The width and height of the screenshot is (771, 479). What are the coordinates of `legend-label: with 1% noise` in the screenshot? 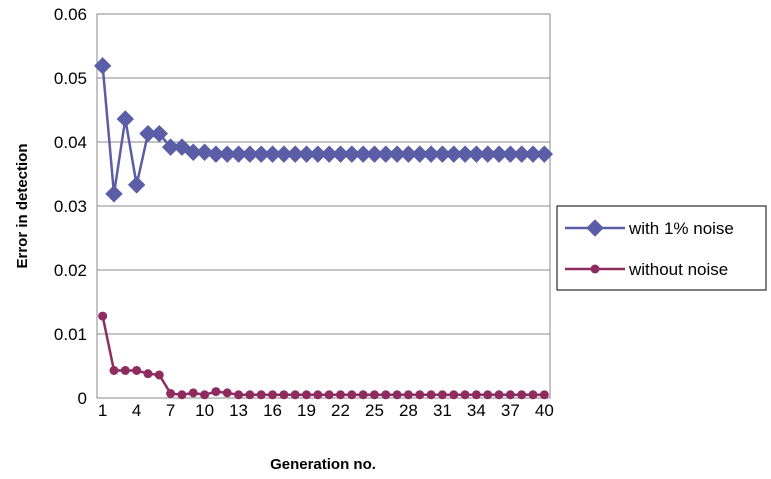 It's located at (681, 228).